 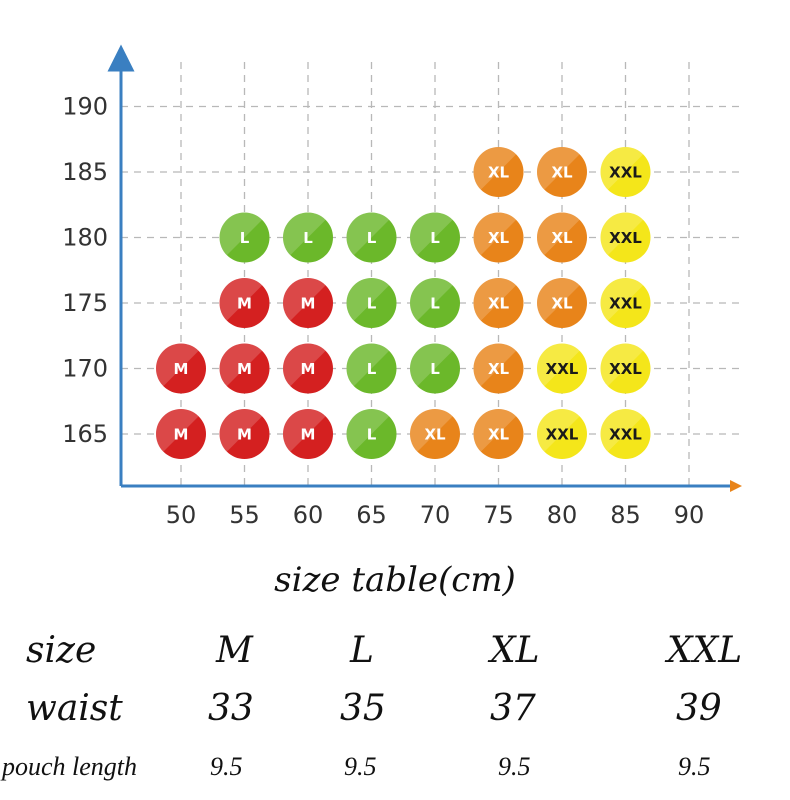 I want to click on x-tick-label: 60, so click(x=308, y=515).